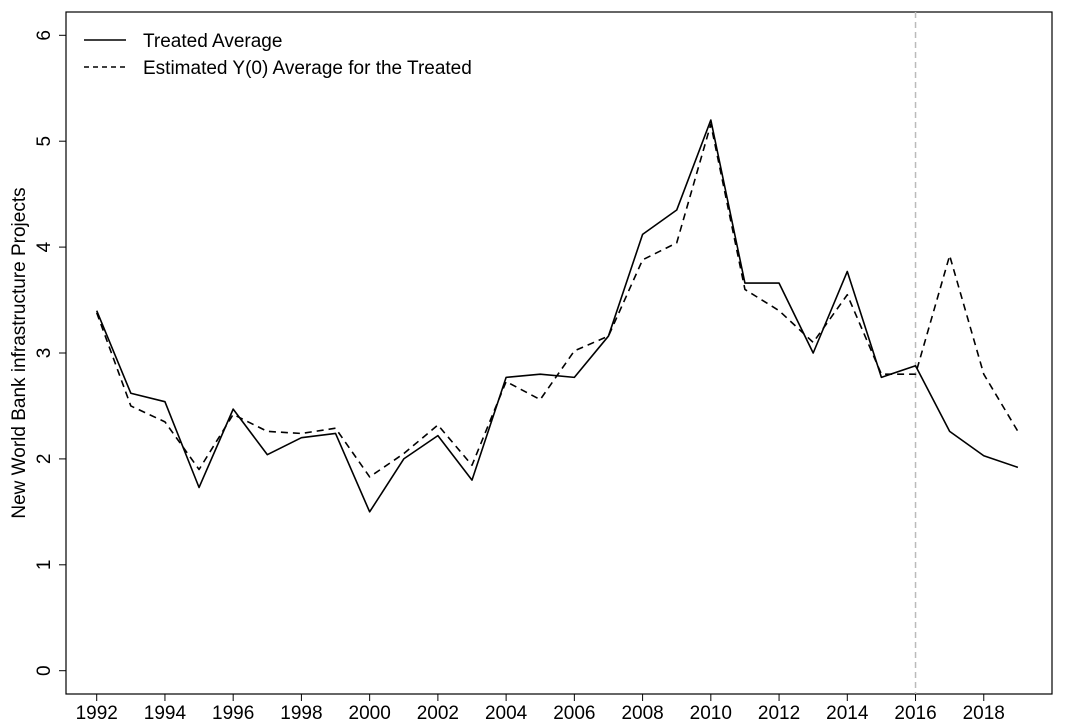 This screenshot has height=720, width=1080. Describe the element at coordinates (44, 670) in the screenshot. I see `y-tick-label: 0` at that location.